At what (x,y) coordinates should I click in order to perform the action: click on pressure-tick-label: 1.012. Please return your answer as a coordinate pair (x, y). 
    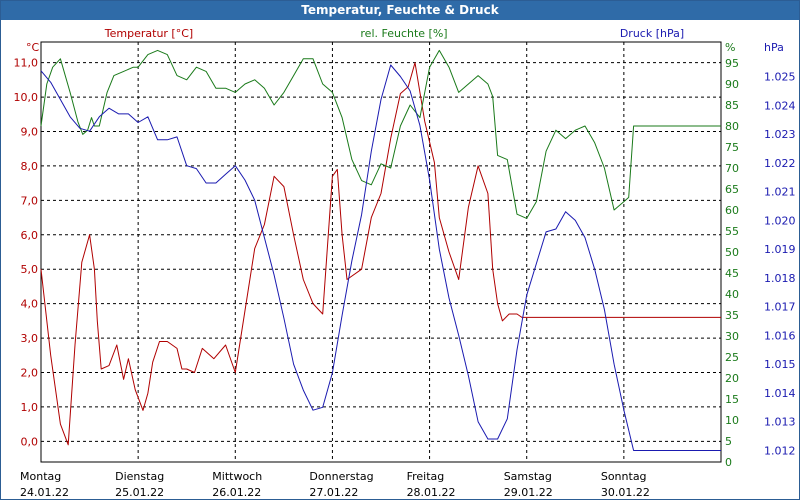
    Looking at the image, I should click on (780, 450).